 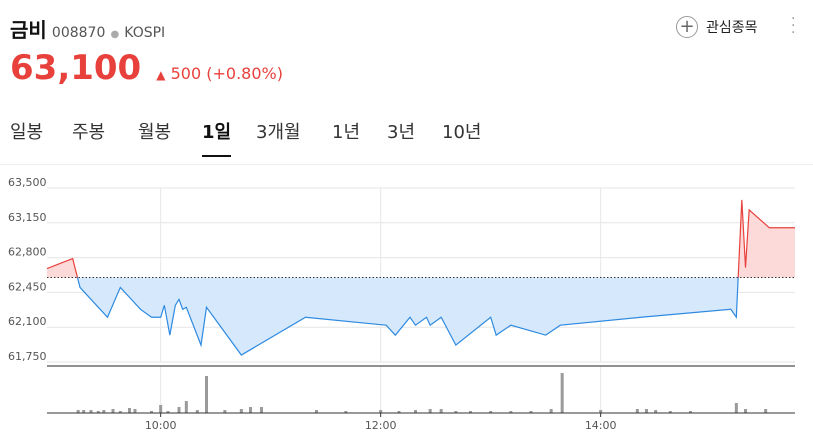 I want to click on change-pct: (+0.80%), so click(x=244, y=73).